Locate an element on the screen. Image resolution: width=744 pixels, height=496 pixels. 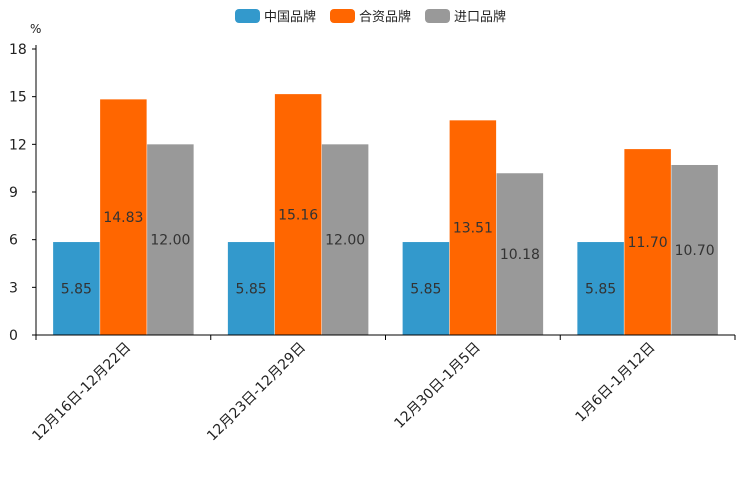
y-tick-label: 15 is located at coordinates (18, 98).